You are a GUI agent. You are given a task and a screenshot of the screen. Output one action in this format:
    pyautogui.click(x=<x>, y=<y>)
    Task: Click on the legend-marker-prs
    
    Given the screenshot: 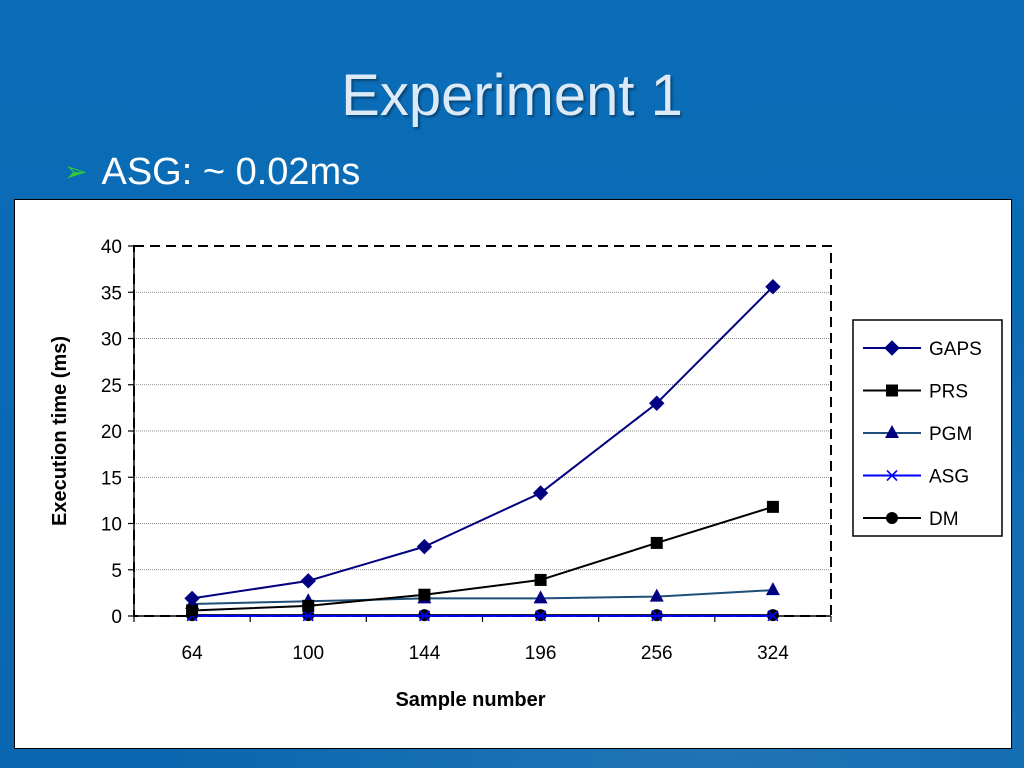 What is the action you would take?
    pyautogui.click(x=892, y=390)
    